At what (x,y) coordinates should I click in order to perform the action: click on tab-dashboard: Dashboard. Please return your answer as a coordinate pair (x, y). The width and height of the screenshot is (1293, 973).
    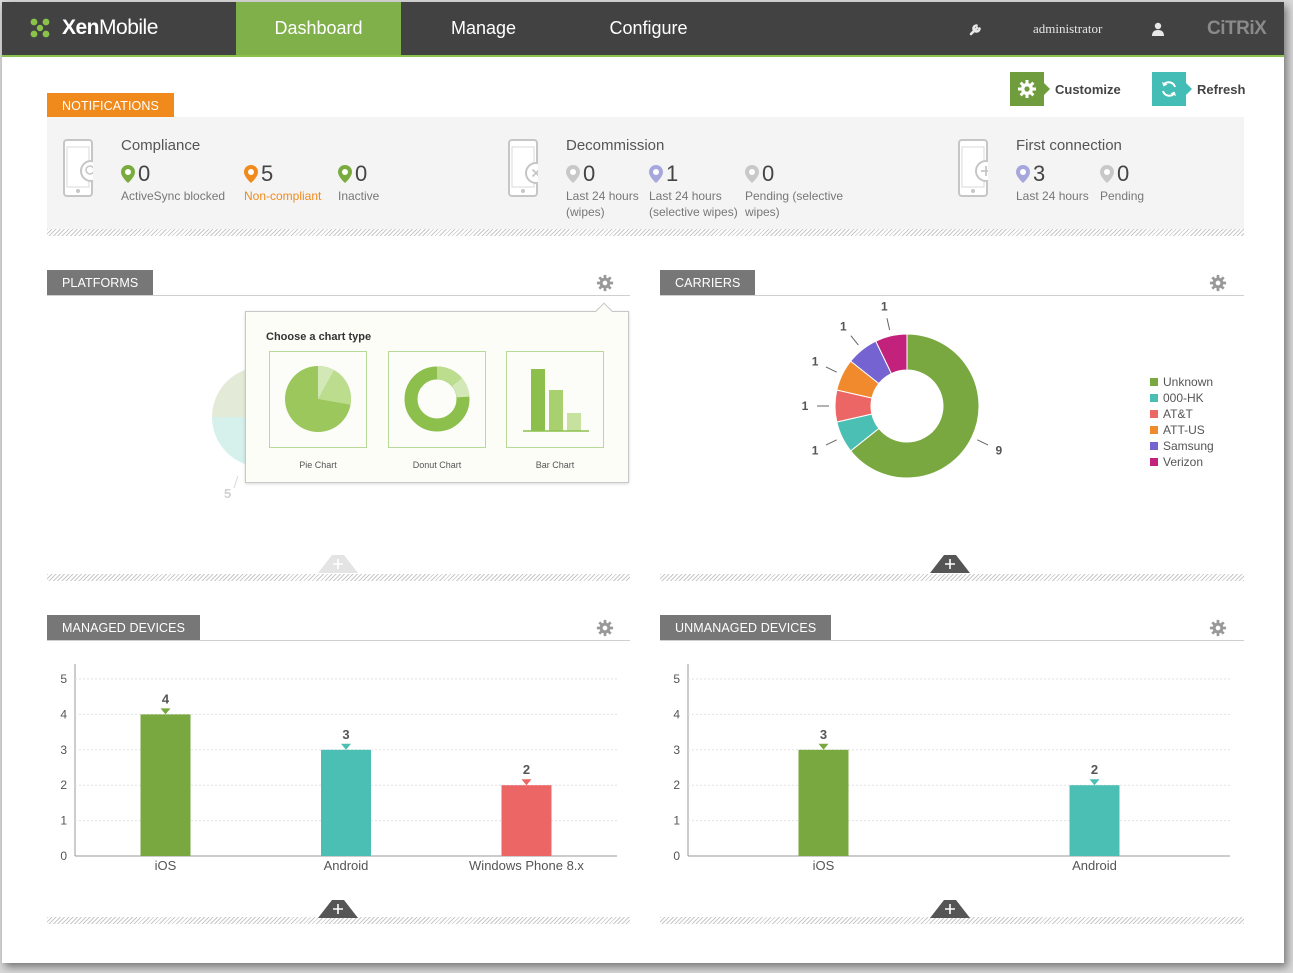
    Looking at the image, I should click on (318, 28).